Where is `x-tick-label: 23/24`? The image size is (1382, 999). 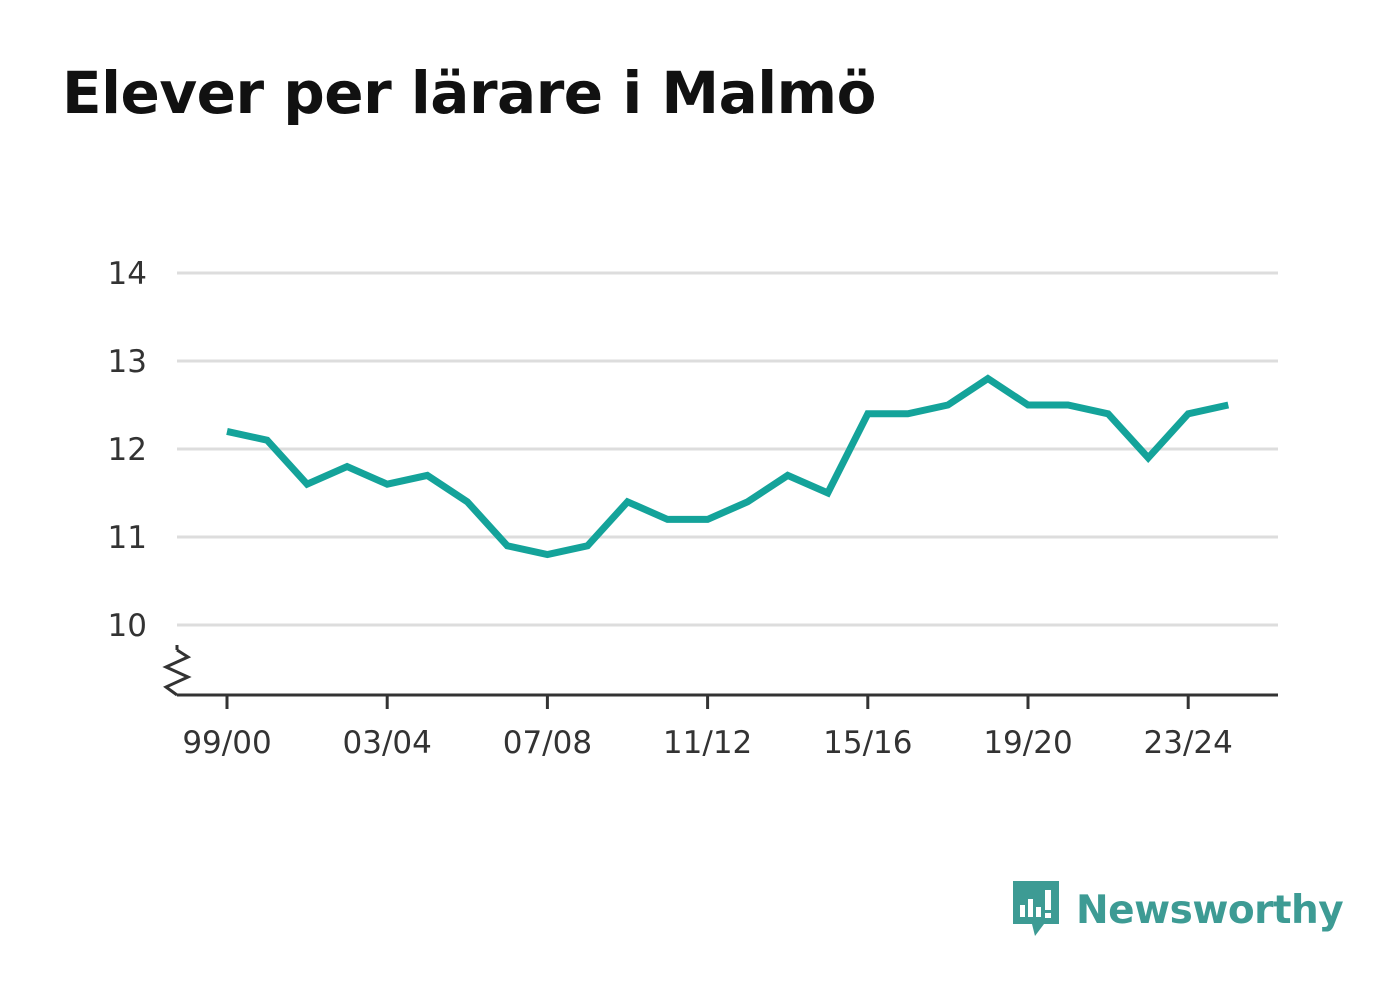 x-tick-label: 23/24 is located at coordinates (1188, 743).